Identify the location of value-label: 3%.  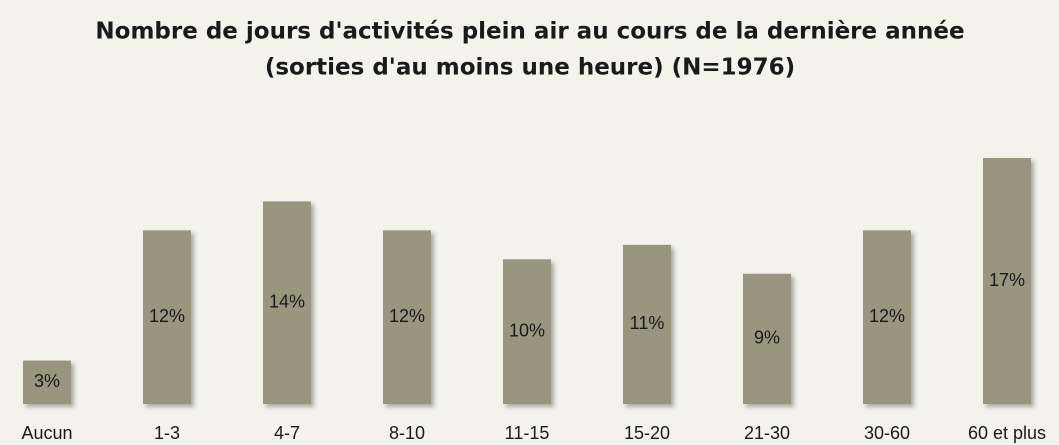
(47, 381).